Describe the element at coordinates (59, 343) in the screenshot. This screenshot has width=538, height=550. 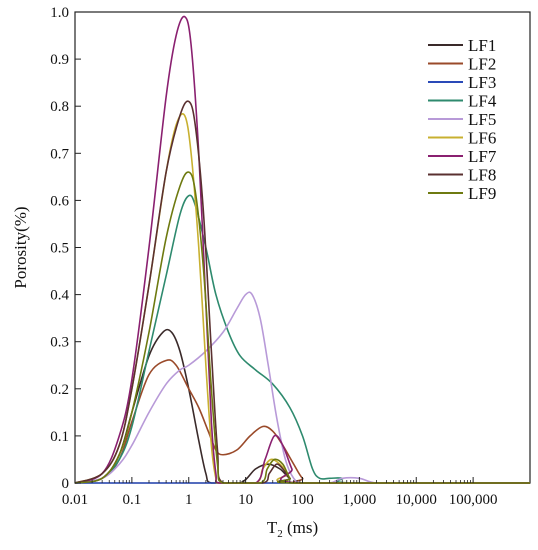
I see `y-tick-label: 0.3` at that location.